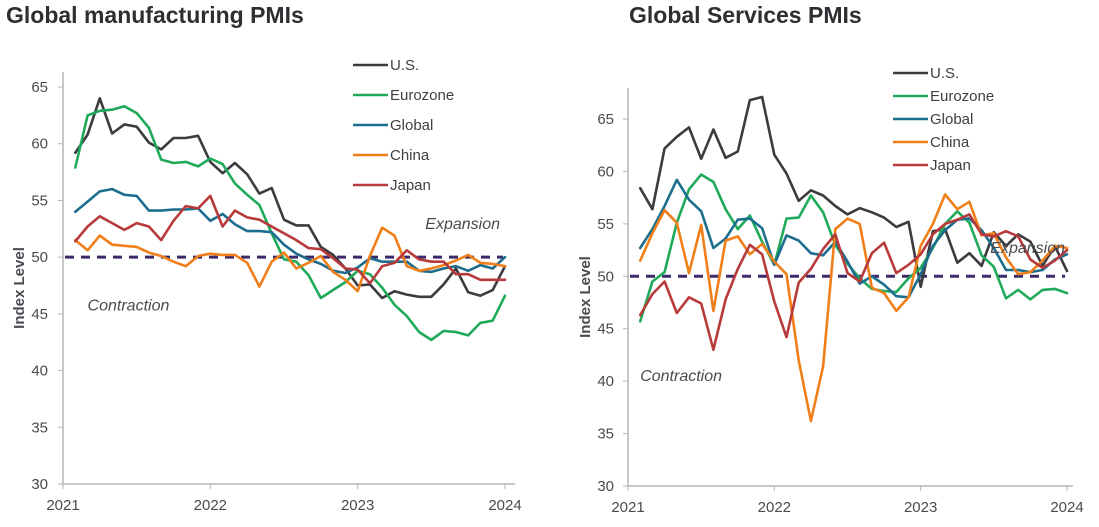 The image size is (1099, 527). Describe the element at coordinates (290, 259) in the screenshot. I see `series-line-china` at that location.